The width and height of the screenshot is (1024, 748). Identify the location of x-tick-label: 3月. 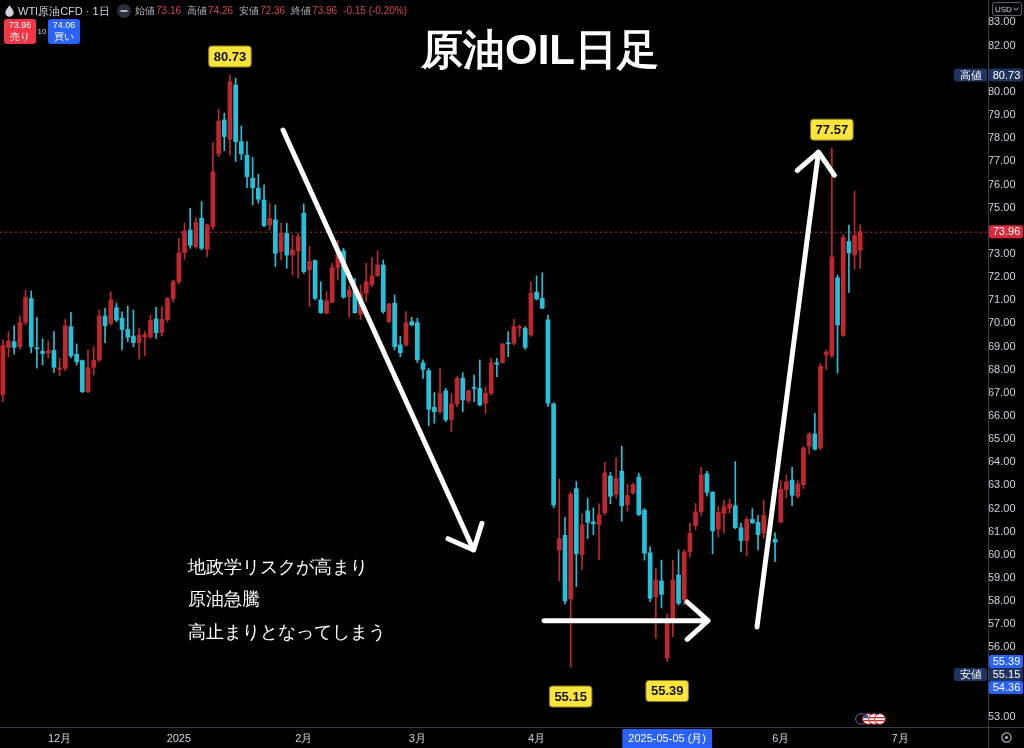
(417, 737).